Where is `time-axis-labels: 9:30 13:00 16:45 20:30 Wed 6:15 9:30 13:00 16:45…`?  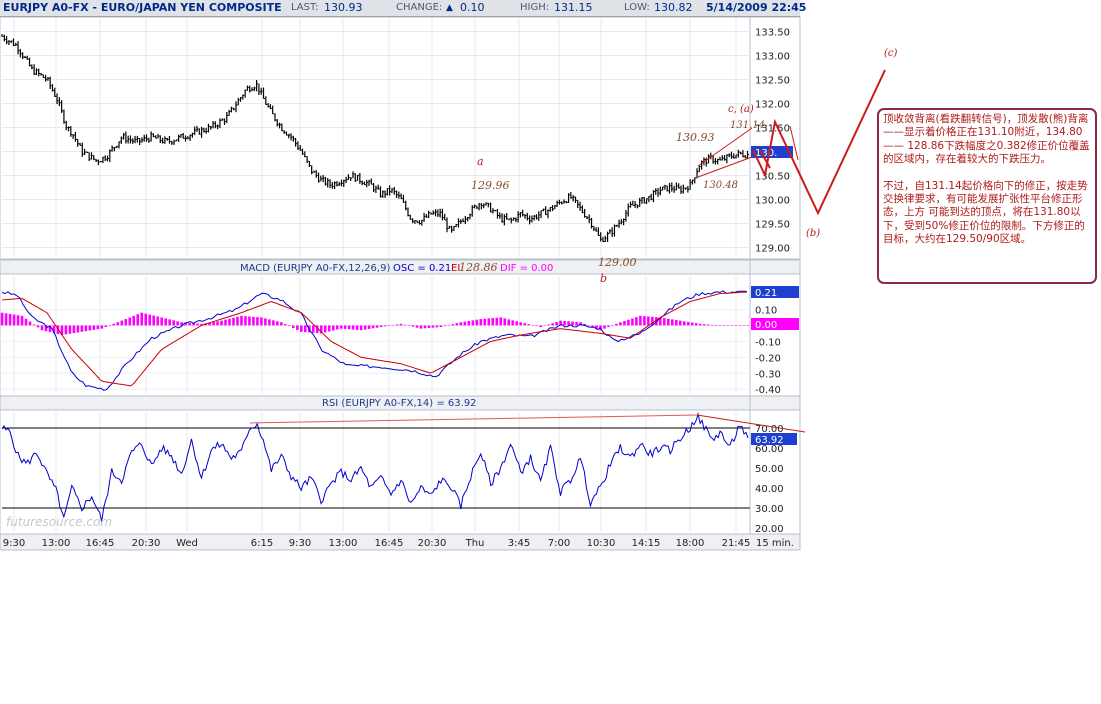
time-axis-labels: 9:30 13:00 16:45 20:30 Wed 6:15 9:30 13:00 16:45… is located at coordinates (377, 543).